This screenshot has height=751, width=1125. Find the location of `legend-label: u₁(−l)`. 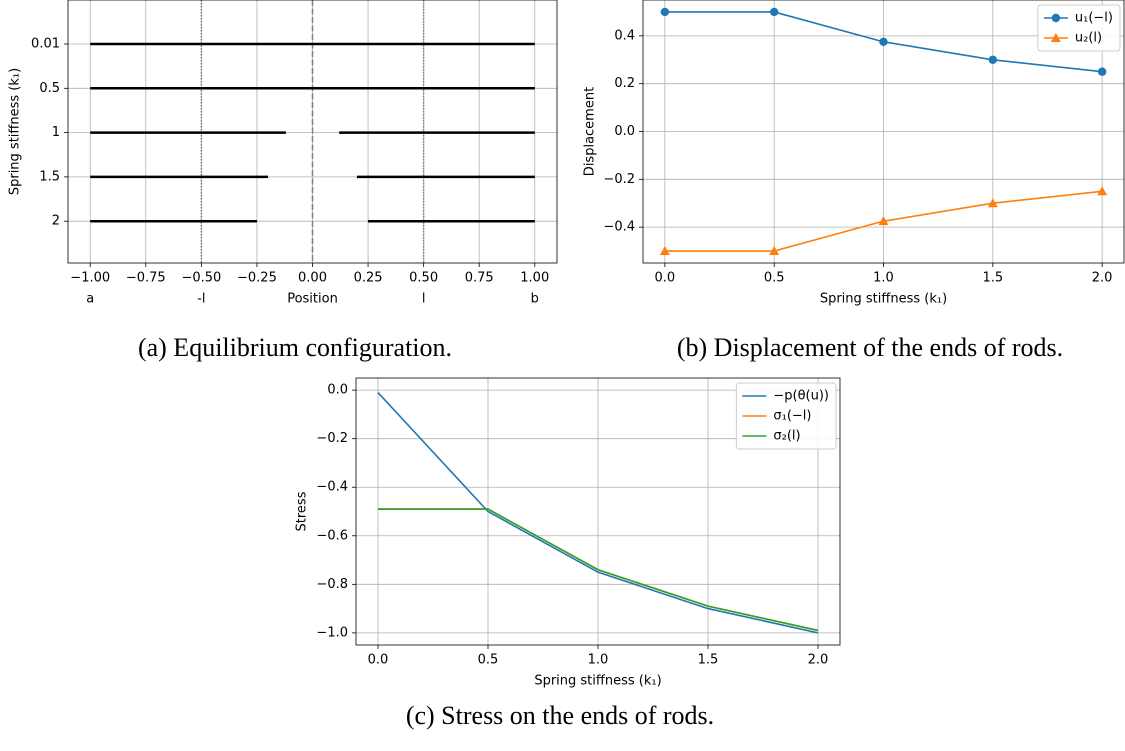

legend-label: u₁(−l) is located at coordinates (1094, 18).